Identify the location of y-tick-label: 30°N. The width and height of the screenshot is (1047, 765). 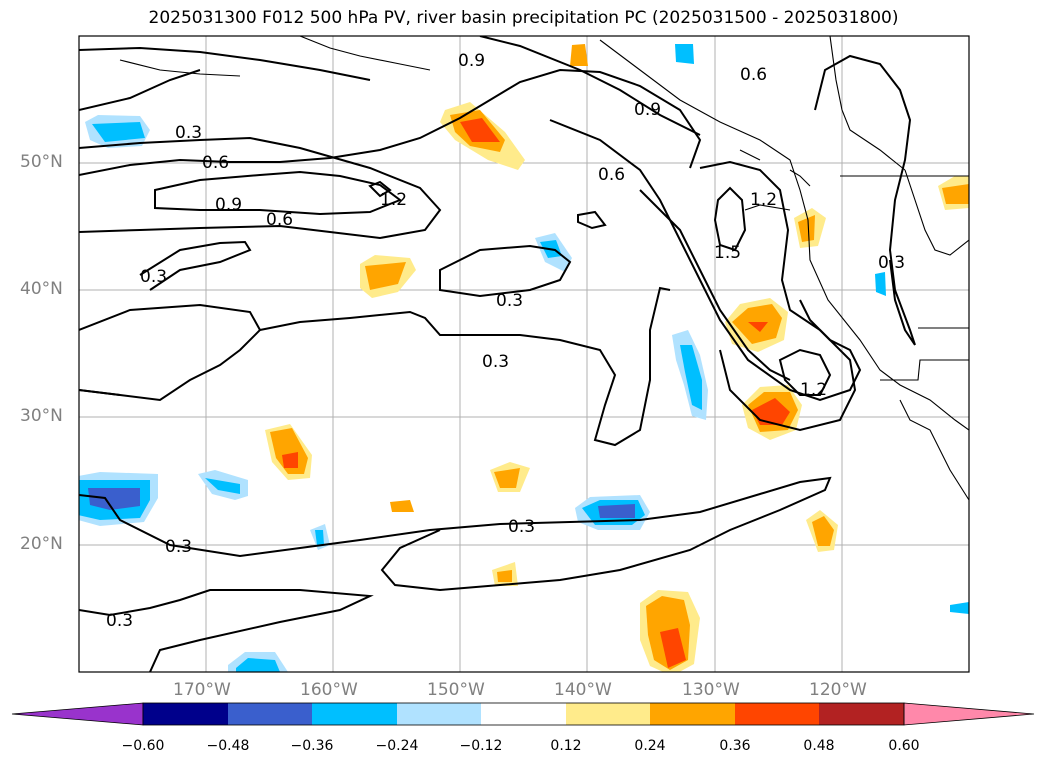
(41, 416).